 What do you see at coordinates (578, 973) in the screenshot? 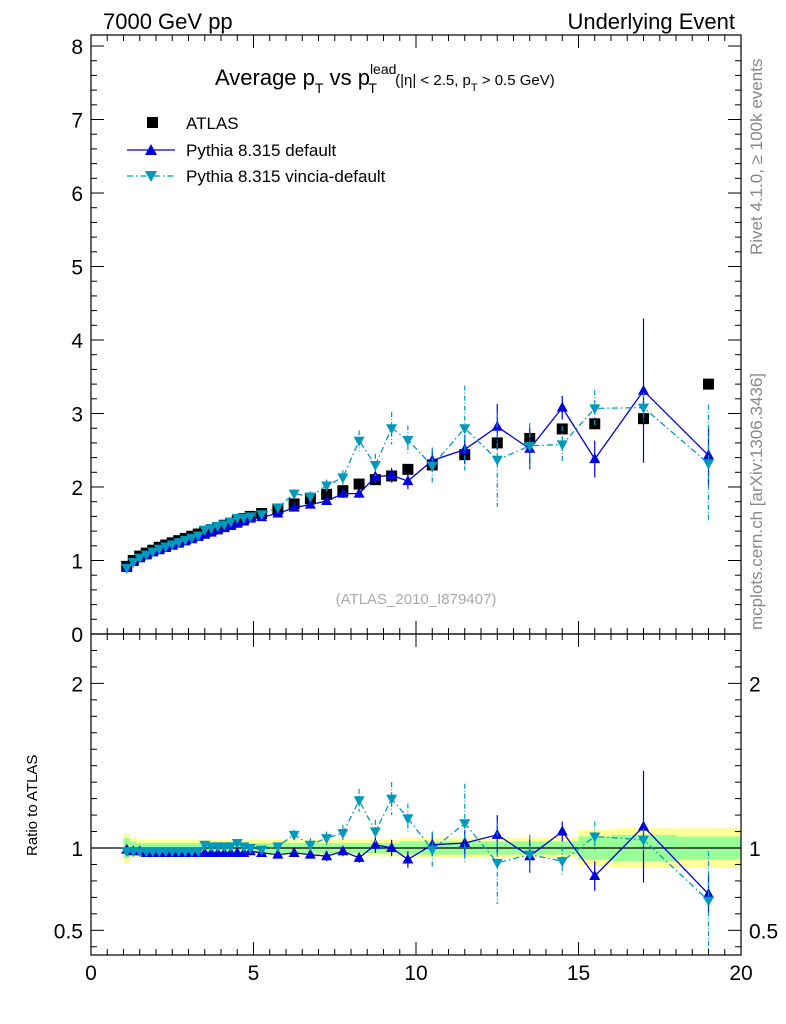
I see `x-tick-label: 15` at bounding box center [578, 973].